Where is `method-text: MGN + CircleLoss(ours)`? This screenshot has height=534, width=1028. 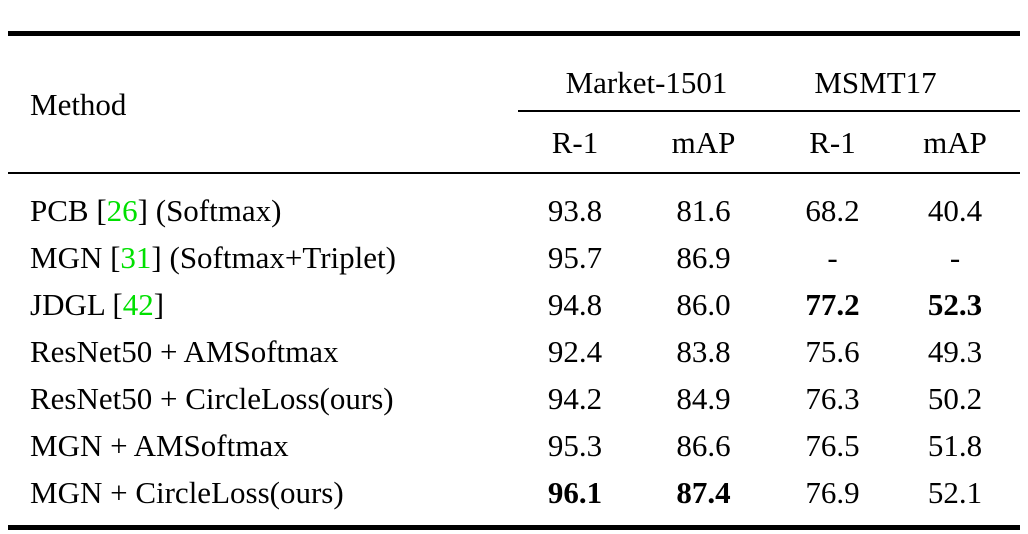 method-text: MGN + CircleLoss(ours) is located at coordinates (187, 492).